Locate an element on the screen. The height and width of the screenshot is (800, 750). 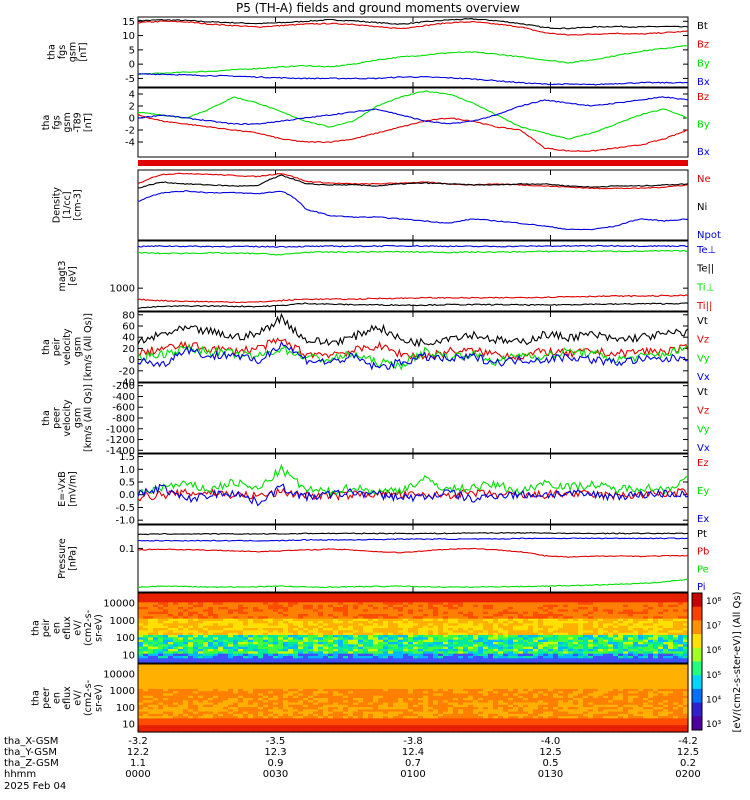
y-tick-label: 100 is located at coordinates (125, 708).